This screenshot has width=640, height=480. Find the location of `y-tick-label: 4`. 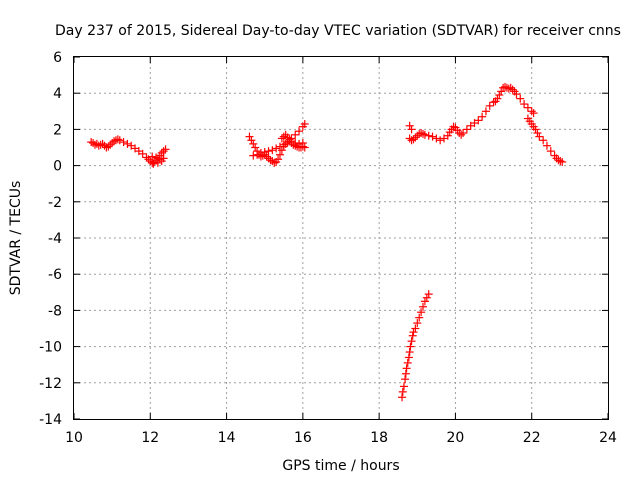

y-tick-label: 4 is located at coordinates (57, 94).